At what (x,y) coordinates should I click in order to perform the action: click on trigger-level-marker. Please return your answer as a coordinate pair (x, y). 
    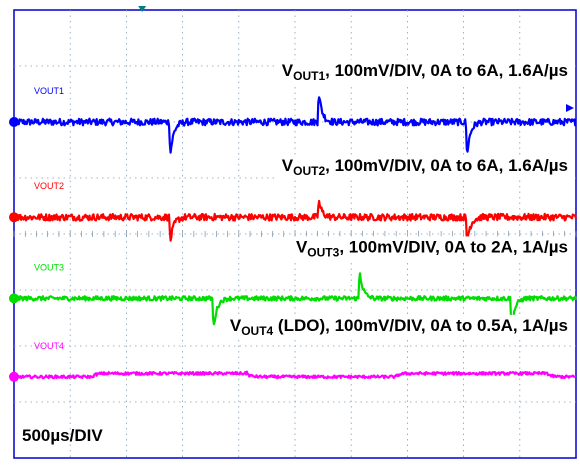
    Looking at the image, I should click on (570, 108).